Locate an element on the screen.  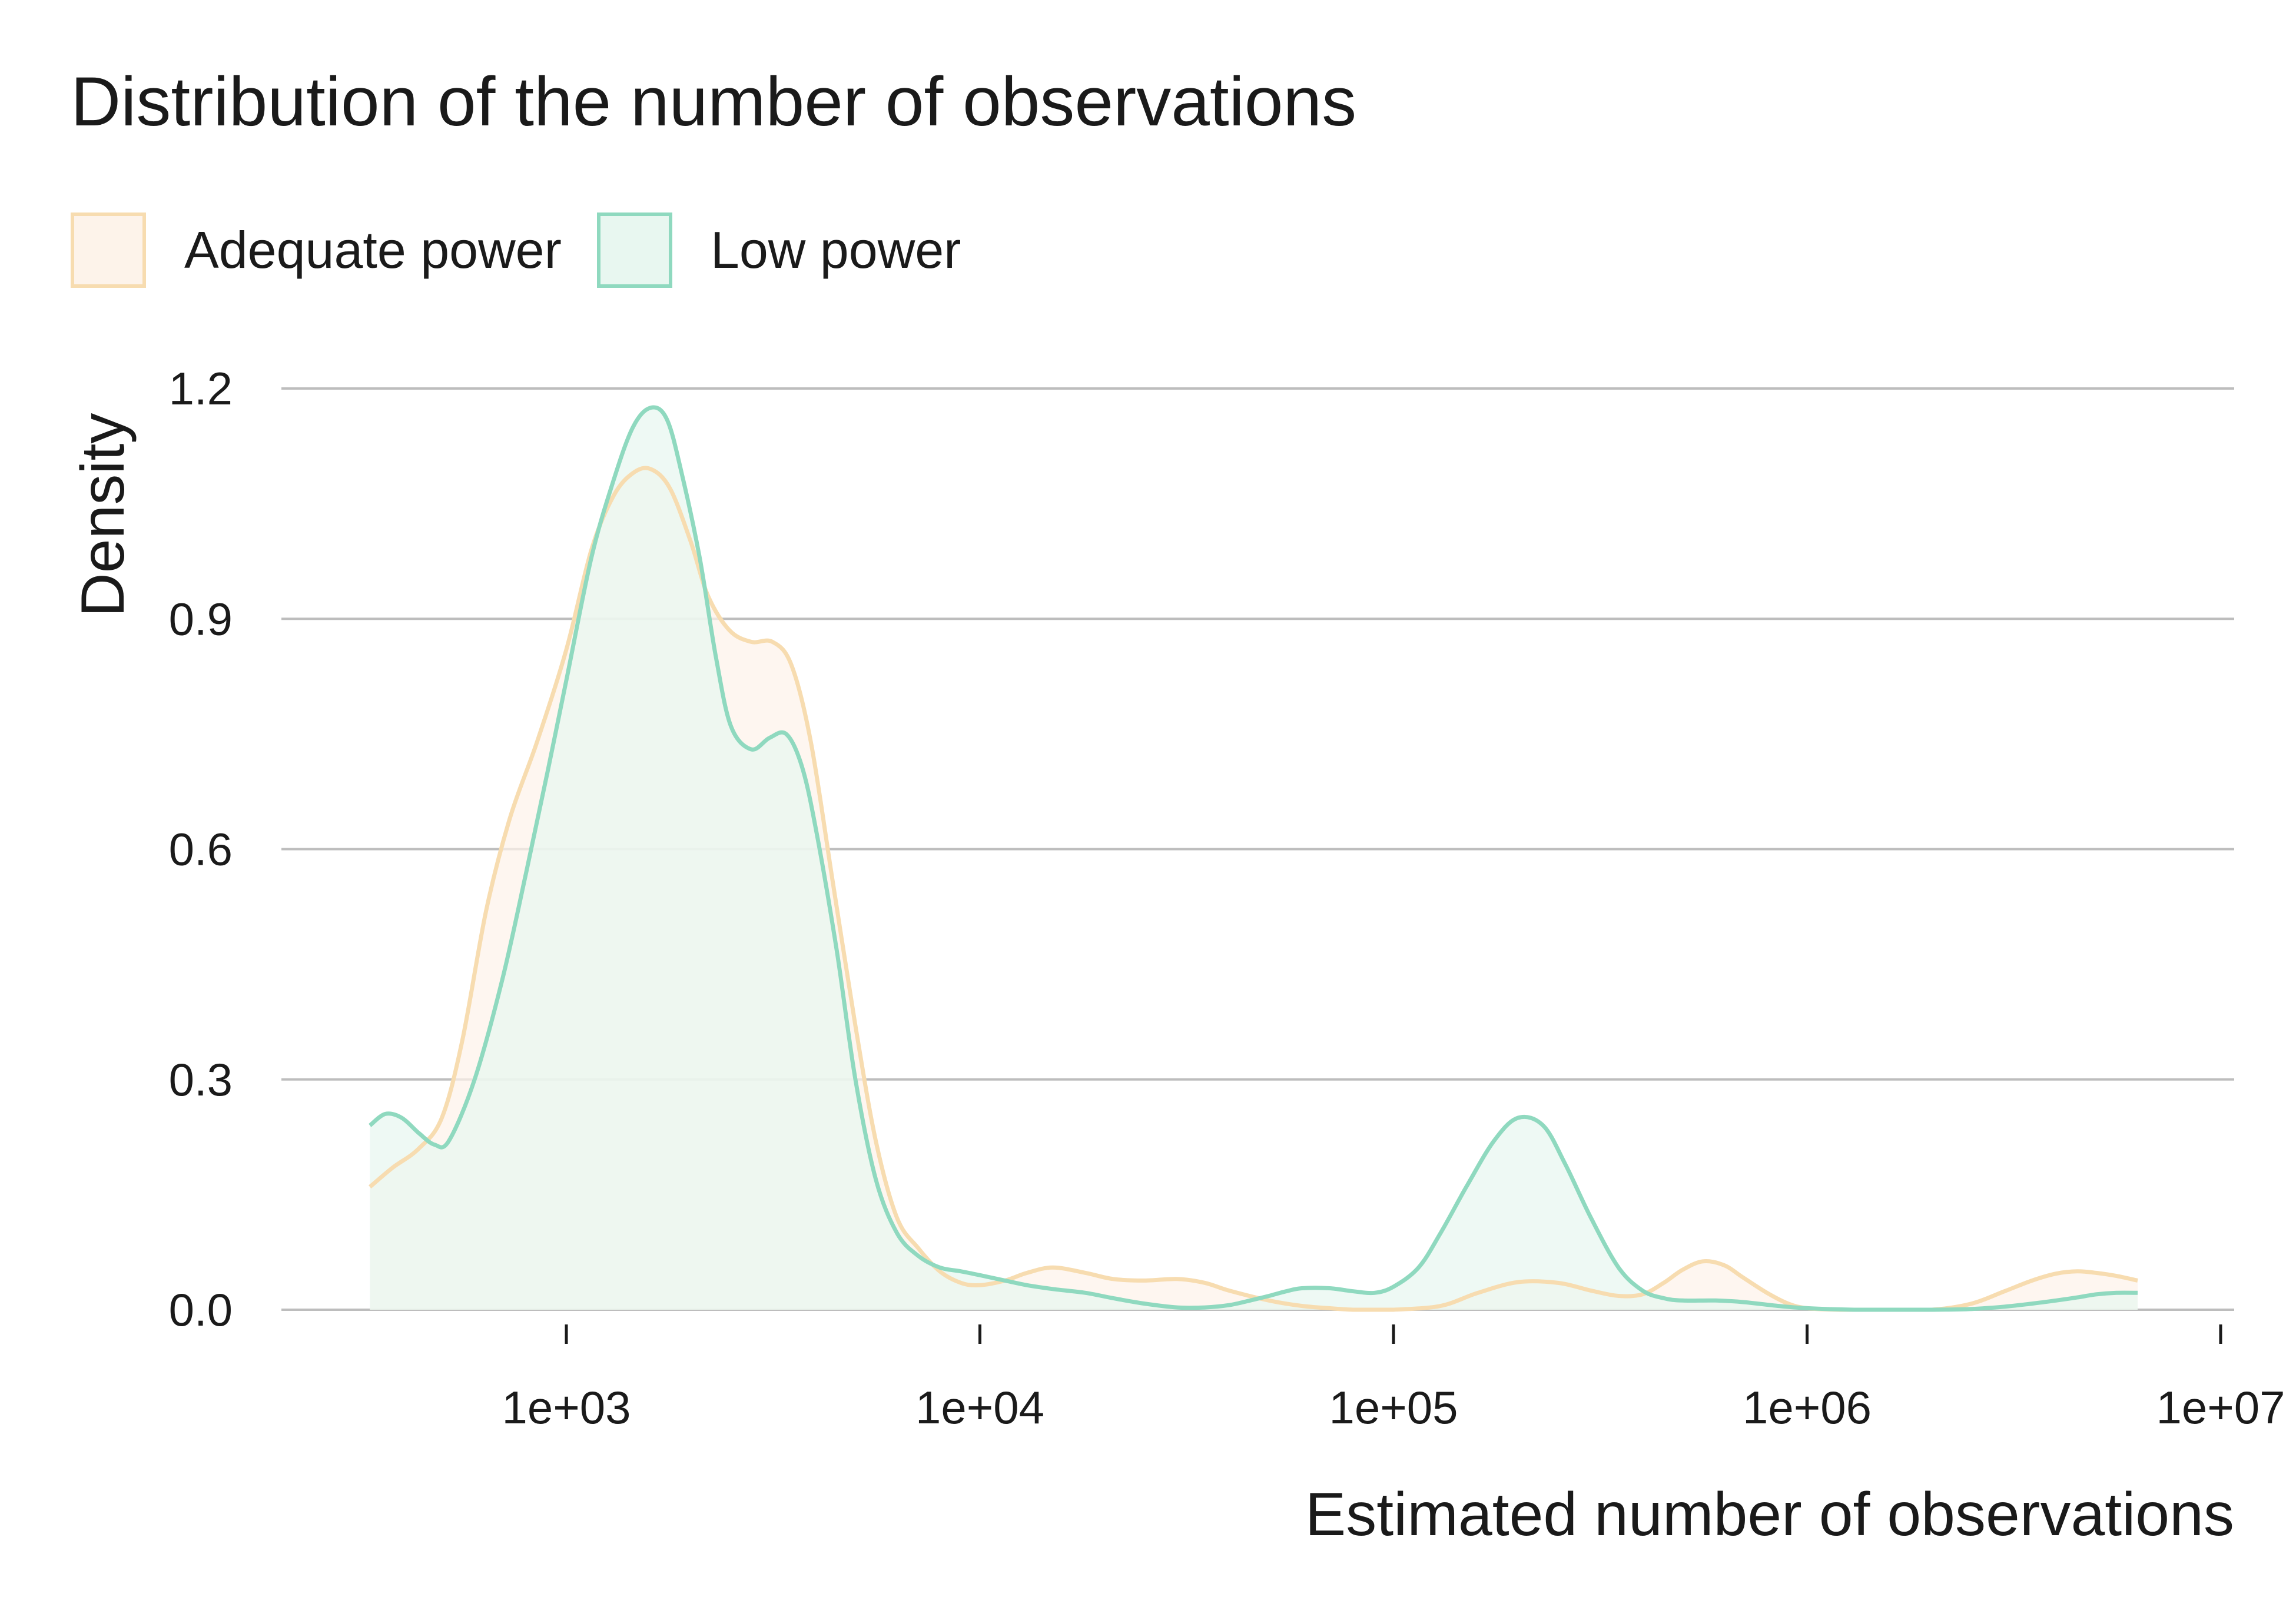
y-tick-label: 0.6 is located at coordinates (201, 849).